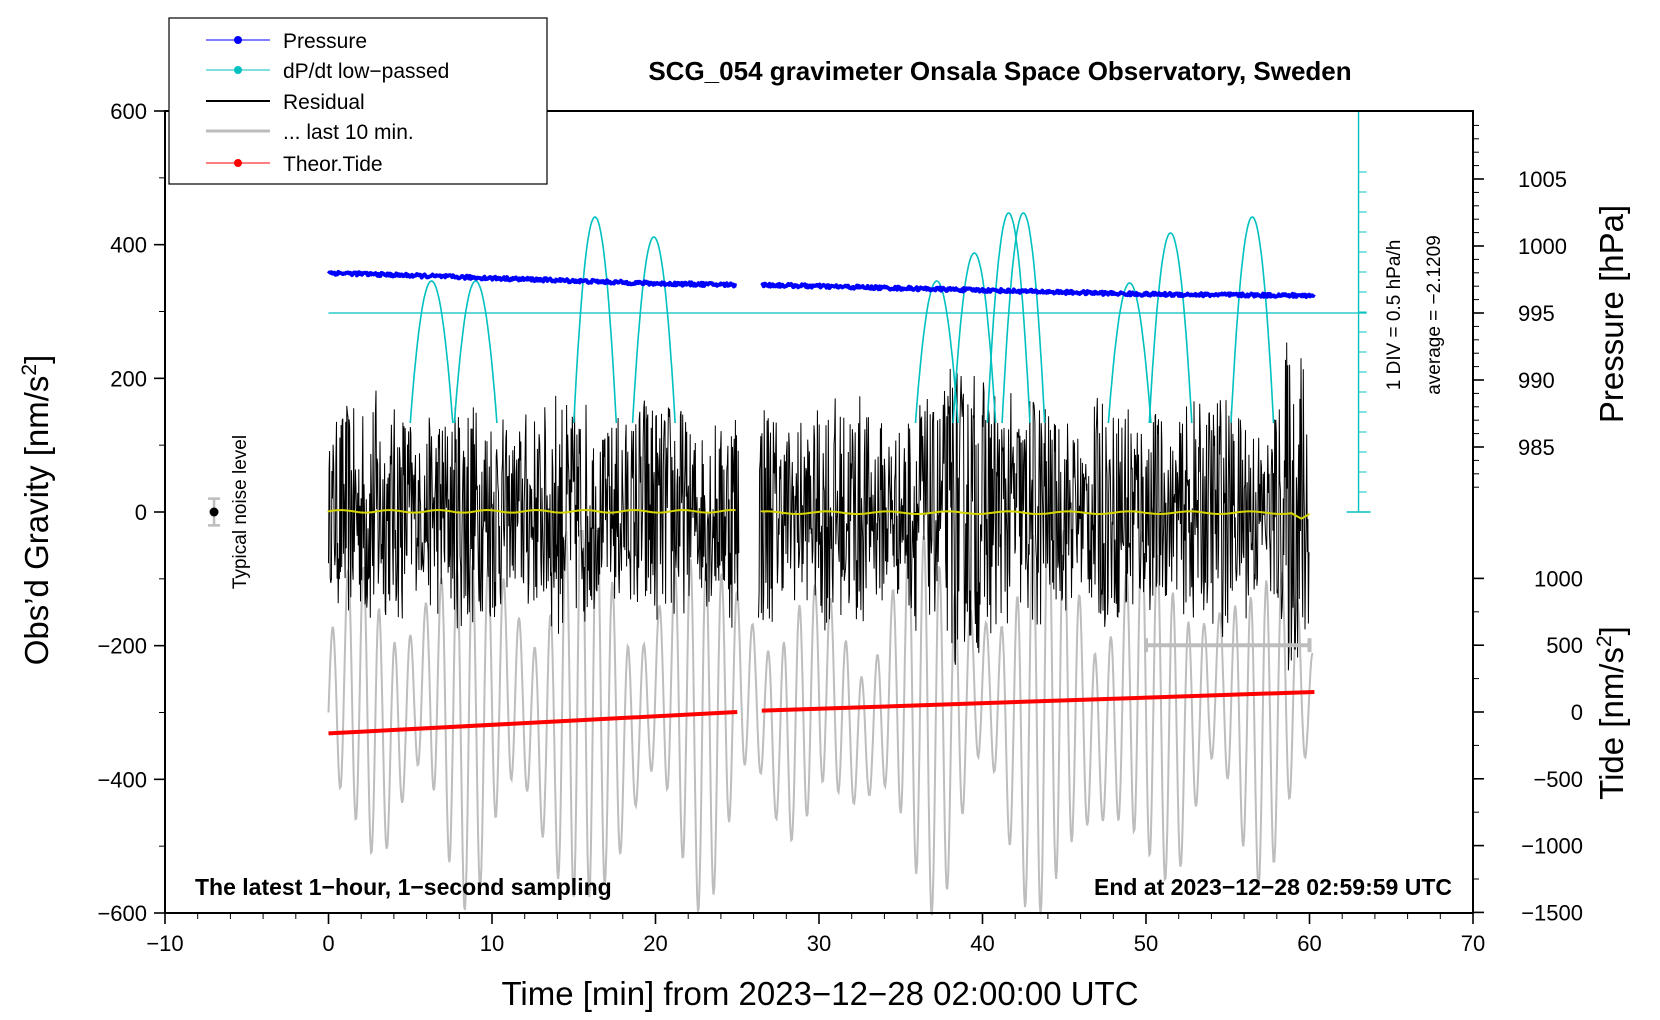 This screenshot has width=1660, height=1020. What do you see at coordinates (1552, 846) in the screenshot?
I see `tide-tick-label: −1000` at bounding box center [1552, 846].